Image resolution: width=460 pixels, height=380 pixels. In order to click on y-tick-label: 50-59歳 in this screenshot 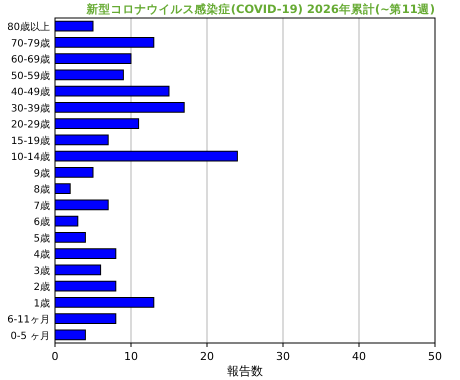, I will do `click(30, 76)`.